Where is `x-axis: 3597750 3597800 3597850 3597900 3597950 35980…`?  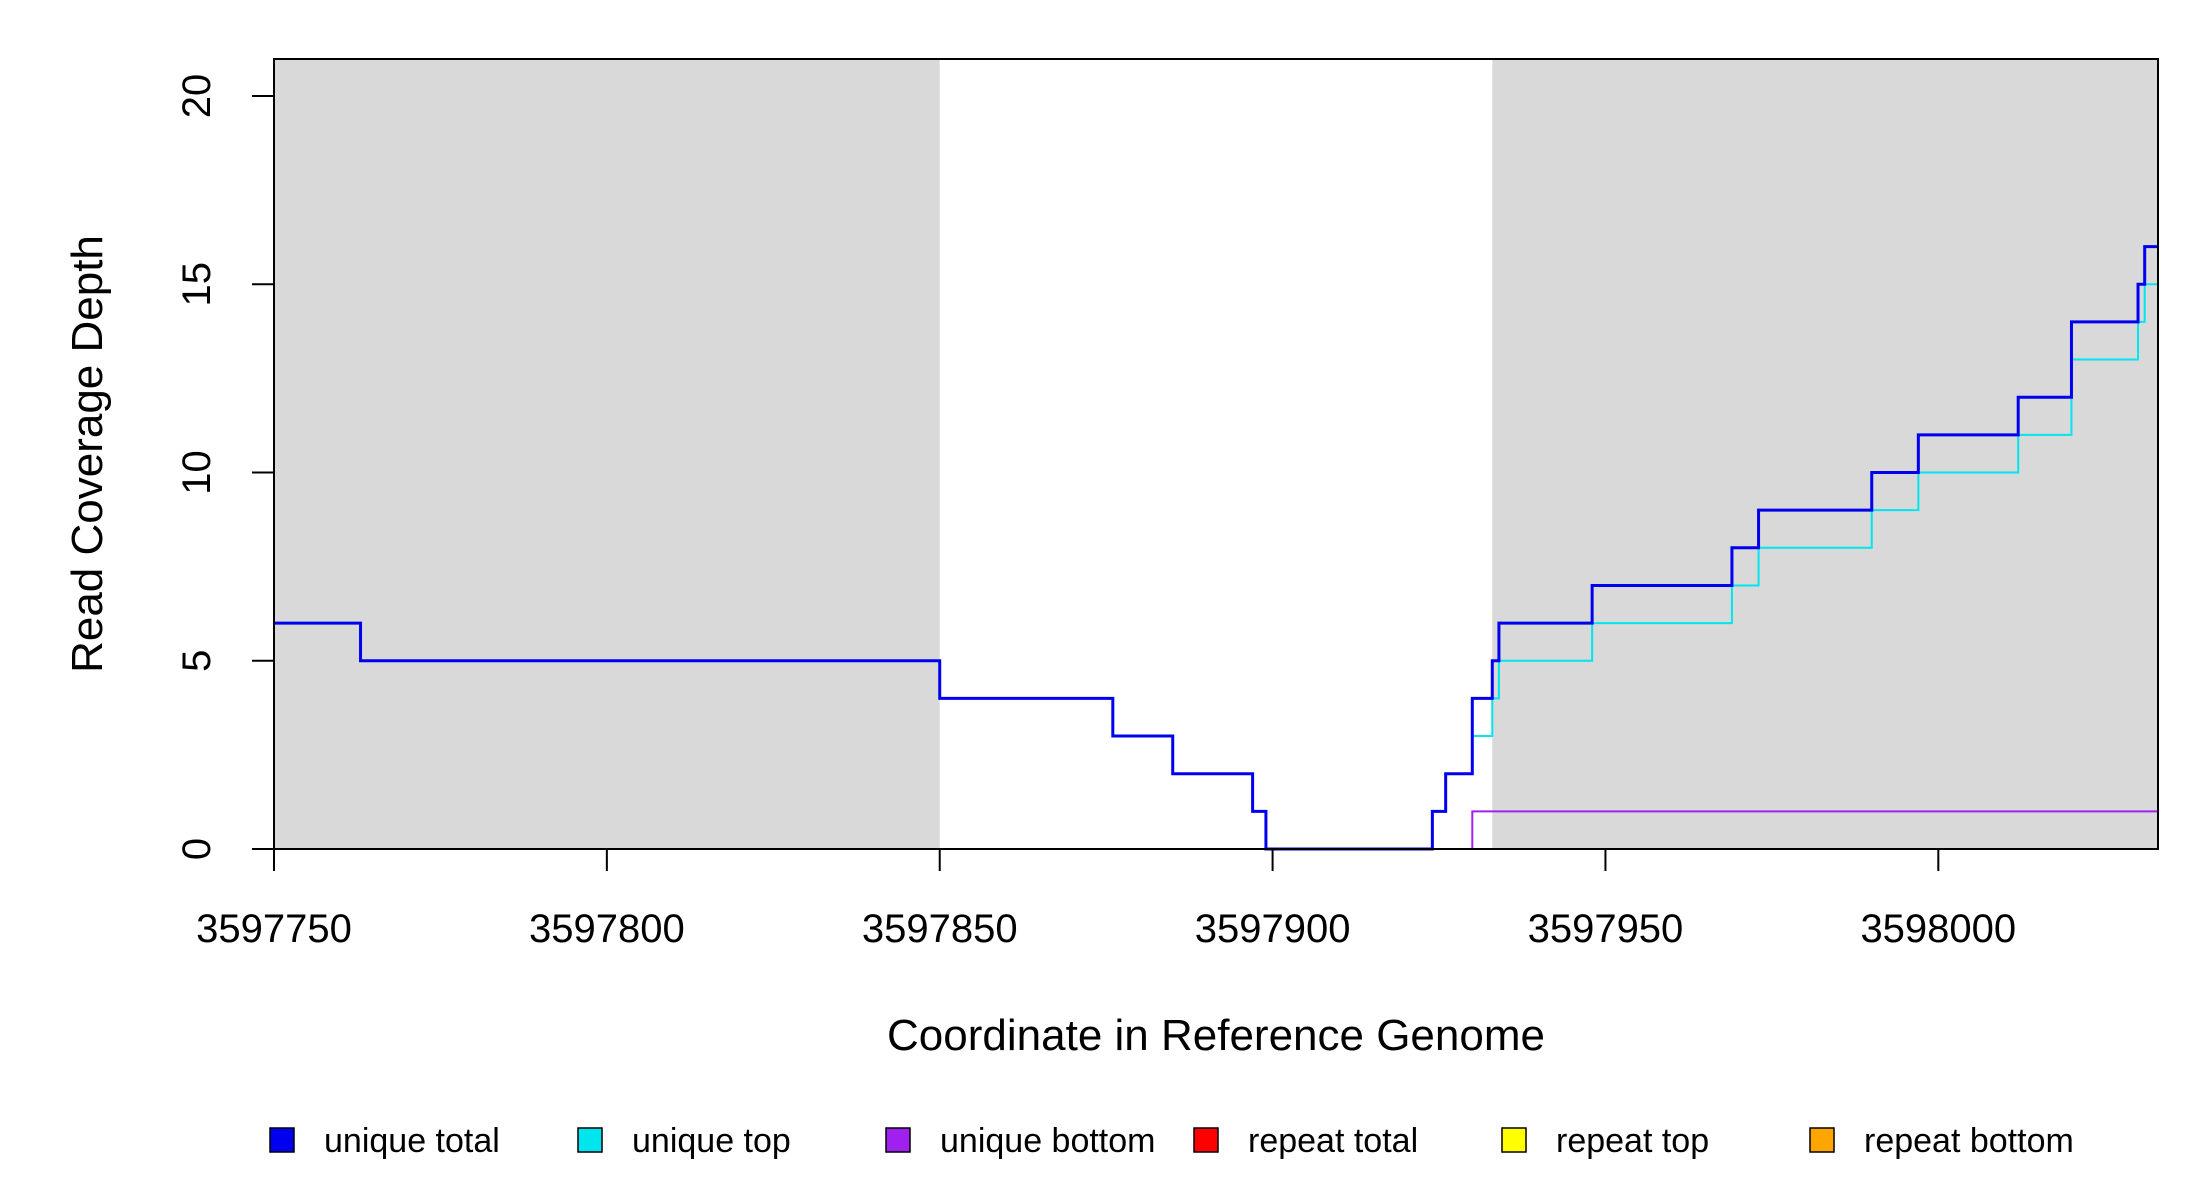
x-axis: 3597750 3597800 3597850 3597900 3597950 35980… is located at coordinates (1106, 899).